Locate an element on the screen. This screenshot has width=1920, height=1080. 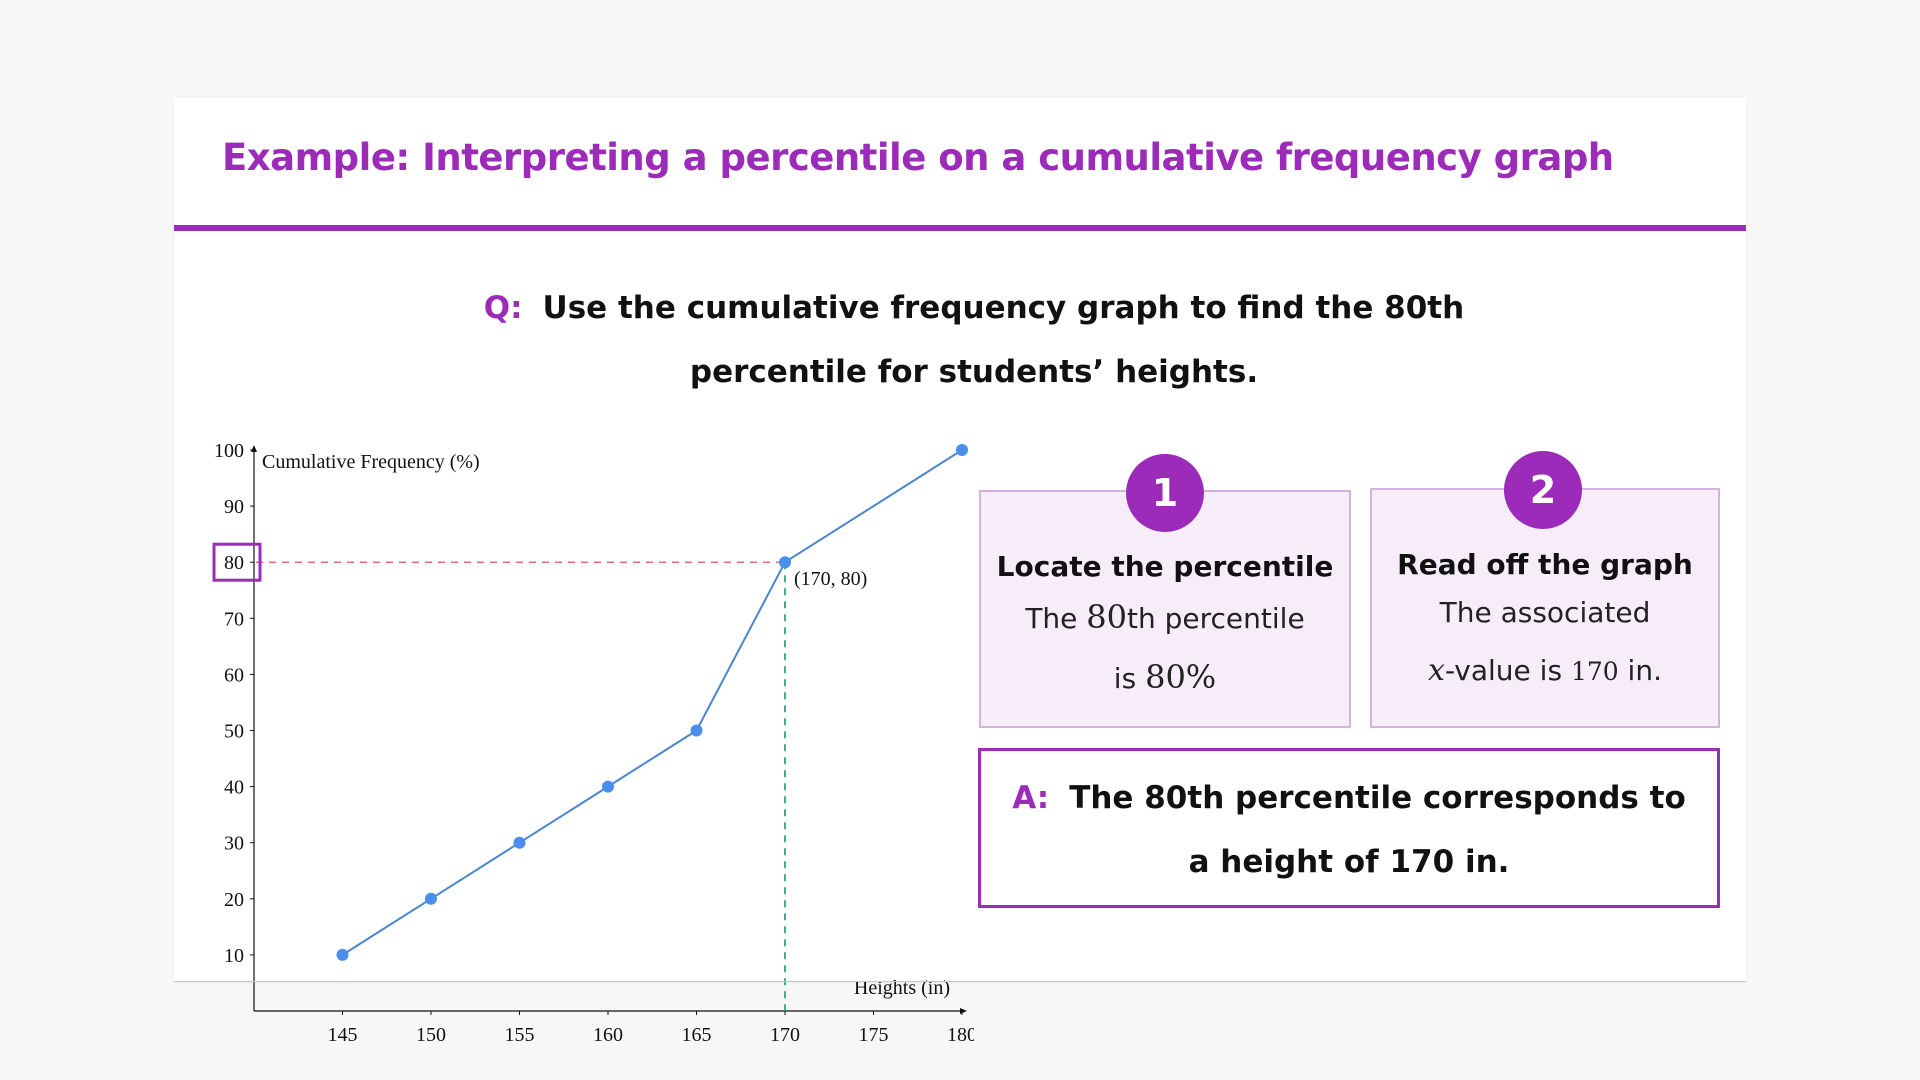
x-tick-label: 180 is located at coordinates (960, 1035).